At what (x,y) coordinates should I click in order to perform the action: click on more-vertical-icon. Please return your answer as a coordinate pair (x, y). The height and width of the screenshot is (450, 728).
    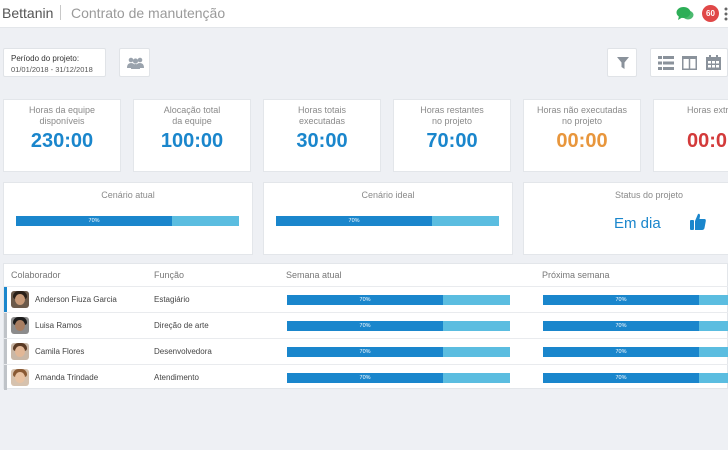
    Looking at the image, I should click on (726, 14).